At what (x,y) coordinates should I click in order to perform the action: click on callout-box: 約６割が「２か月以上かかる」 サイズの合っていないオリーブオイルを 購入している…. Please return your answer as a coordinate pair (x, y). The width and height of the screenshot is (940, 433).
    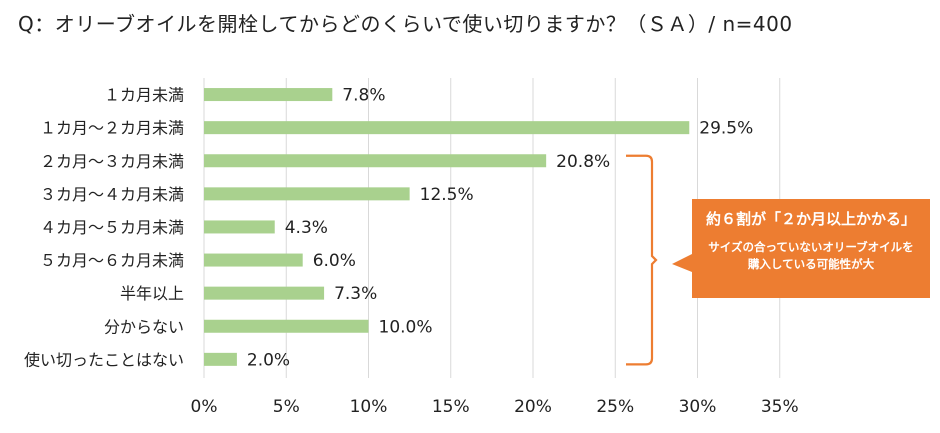
    Looking at the image, I should click on (811, 248).